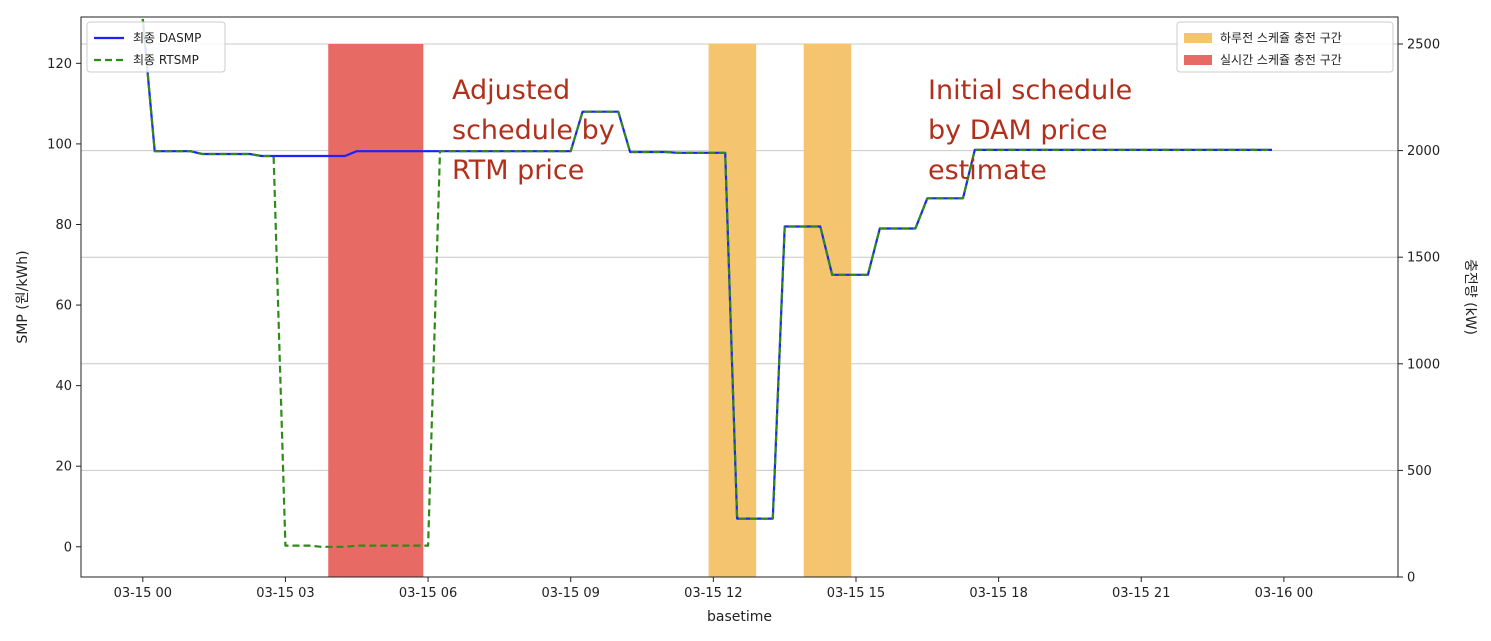 The height and width of the screenshot is (641, 1491). What do you see at coordinates (1411, 578) in the screenshot?
I see `y2-tick-label: 0` at bounding box center [1411, 578].